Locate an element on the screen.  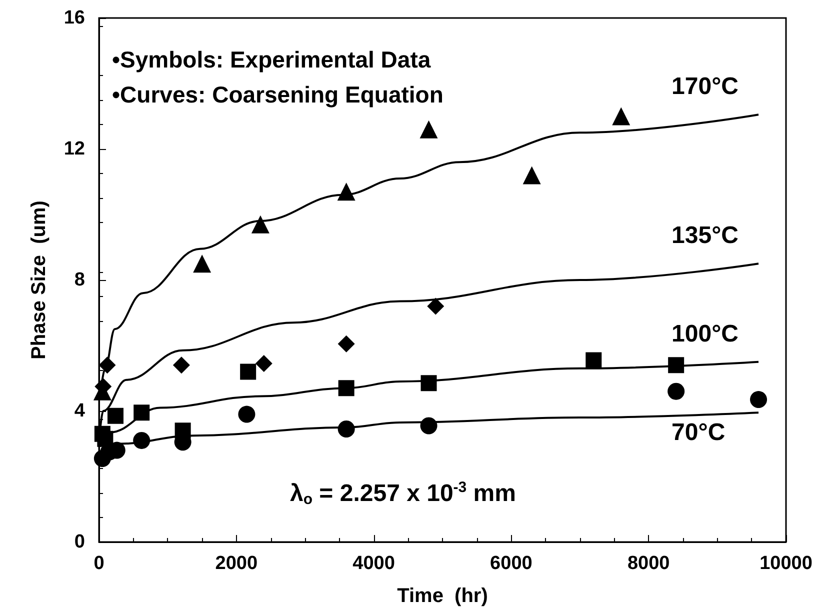
y-tick-label: 12 is located at coordinates (74, 149).